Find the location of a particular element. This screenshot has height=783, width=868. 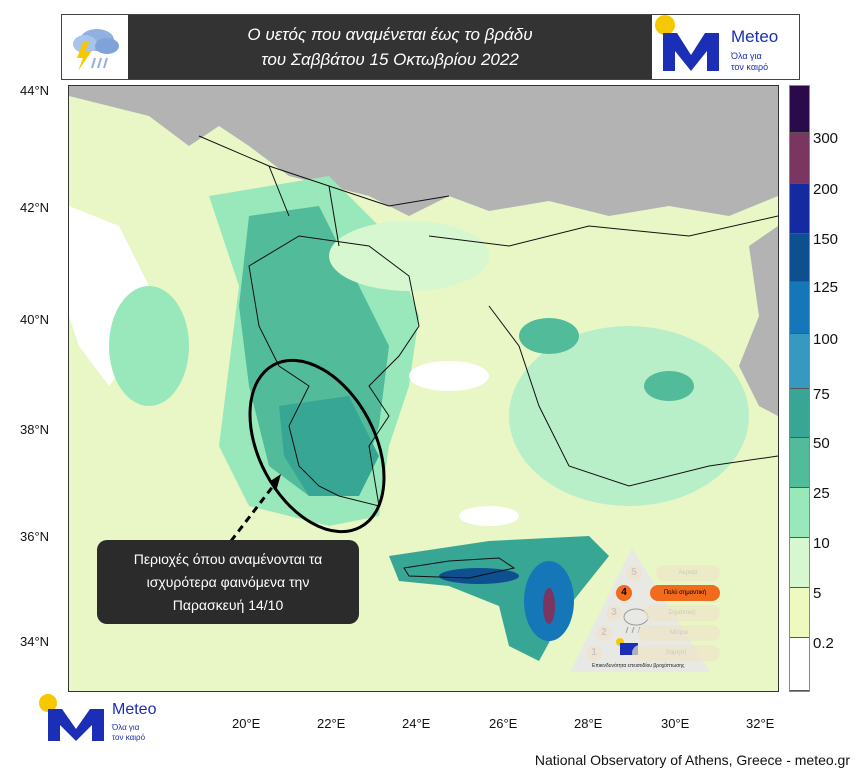

severity-level-label: Ακραία is located at coordinates (688, 573).